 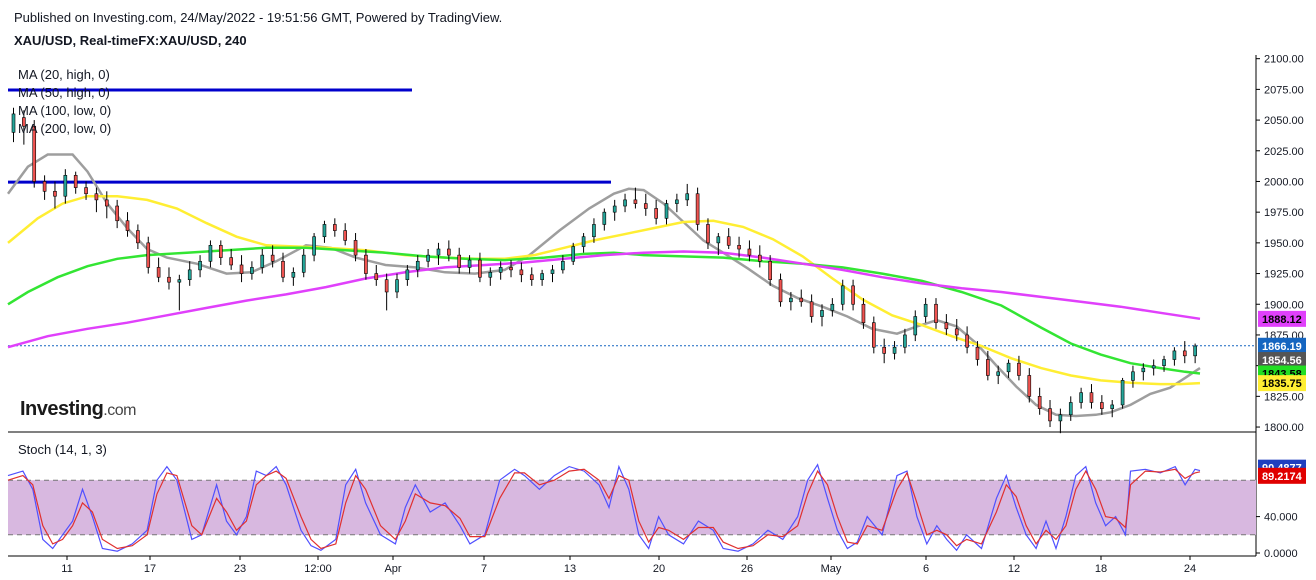 What do you see at coordinates (130, 40) in the screenshot?
I see `symbol-header: XAU/USD, Real-timeFX:XAU/USD, 240` at bounding box center [130, 40].